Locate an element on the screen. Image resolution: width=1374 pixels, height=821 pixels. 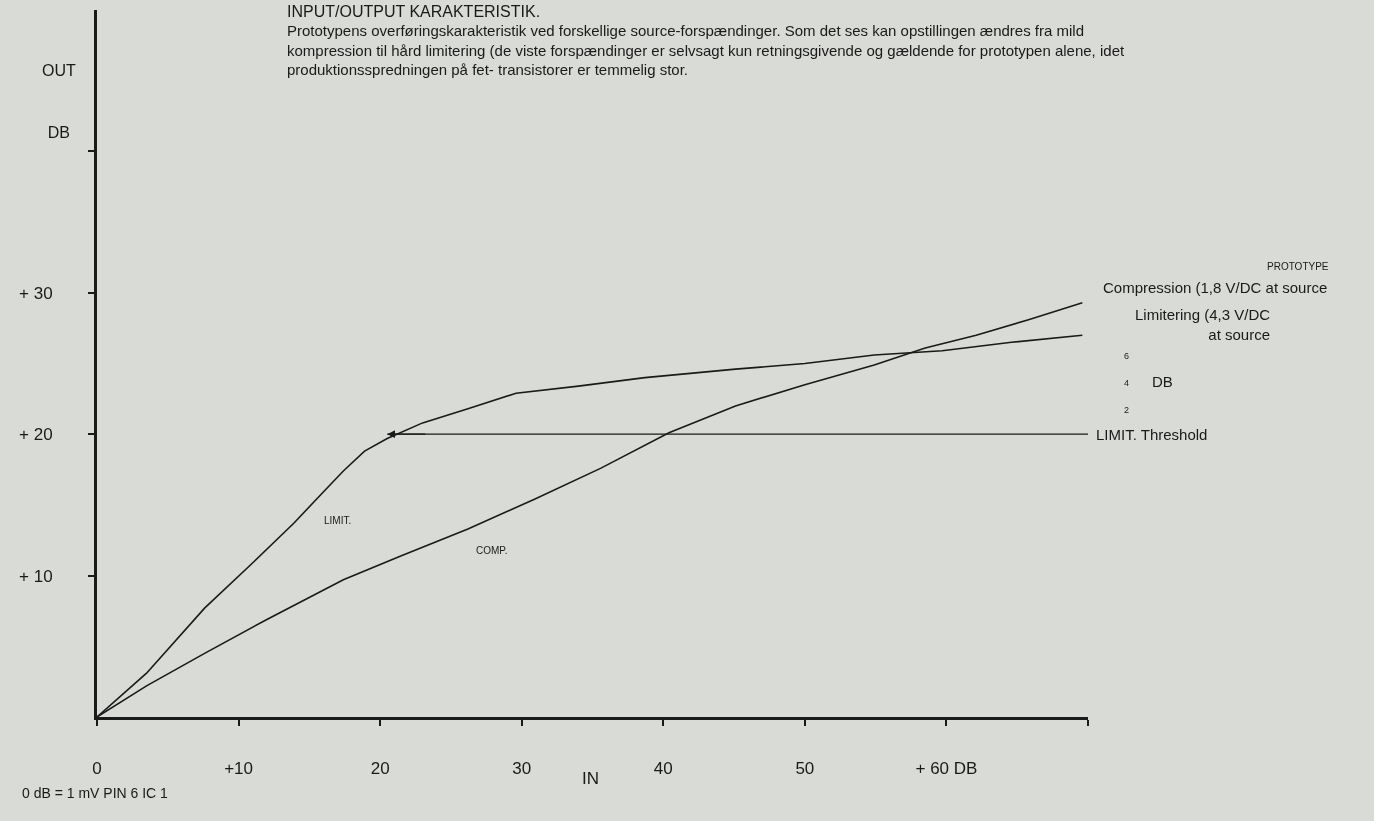
x-tick-label: 0 is located at coordinates (97, 769).